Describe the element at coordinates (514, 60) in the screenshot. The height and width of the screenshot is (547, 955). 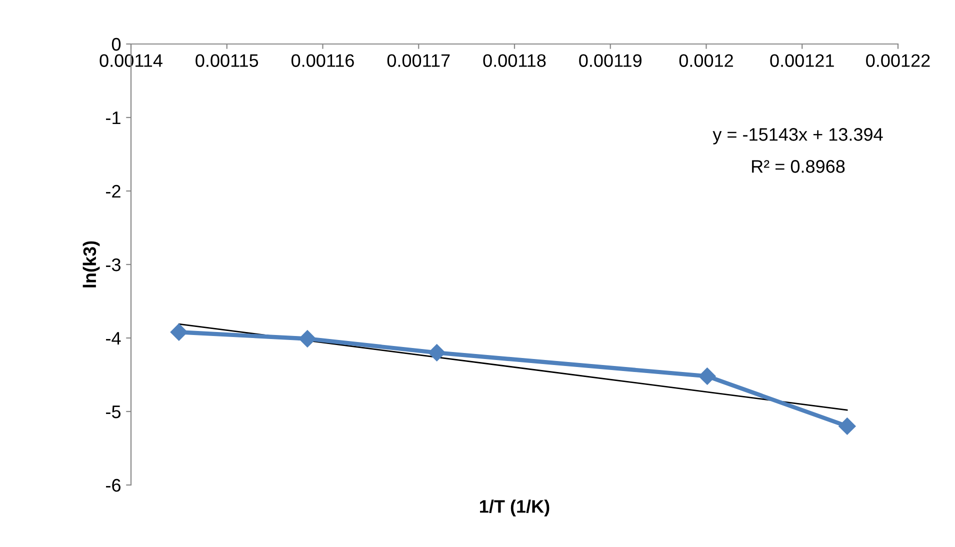
I see `x-tick-label: 0.00118` at that location.